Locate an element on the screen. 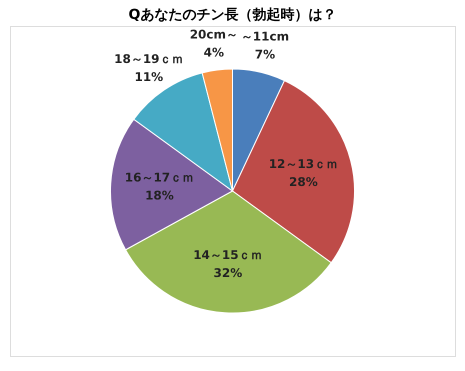  data-label: 32% is located at coordinates (228, 273).